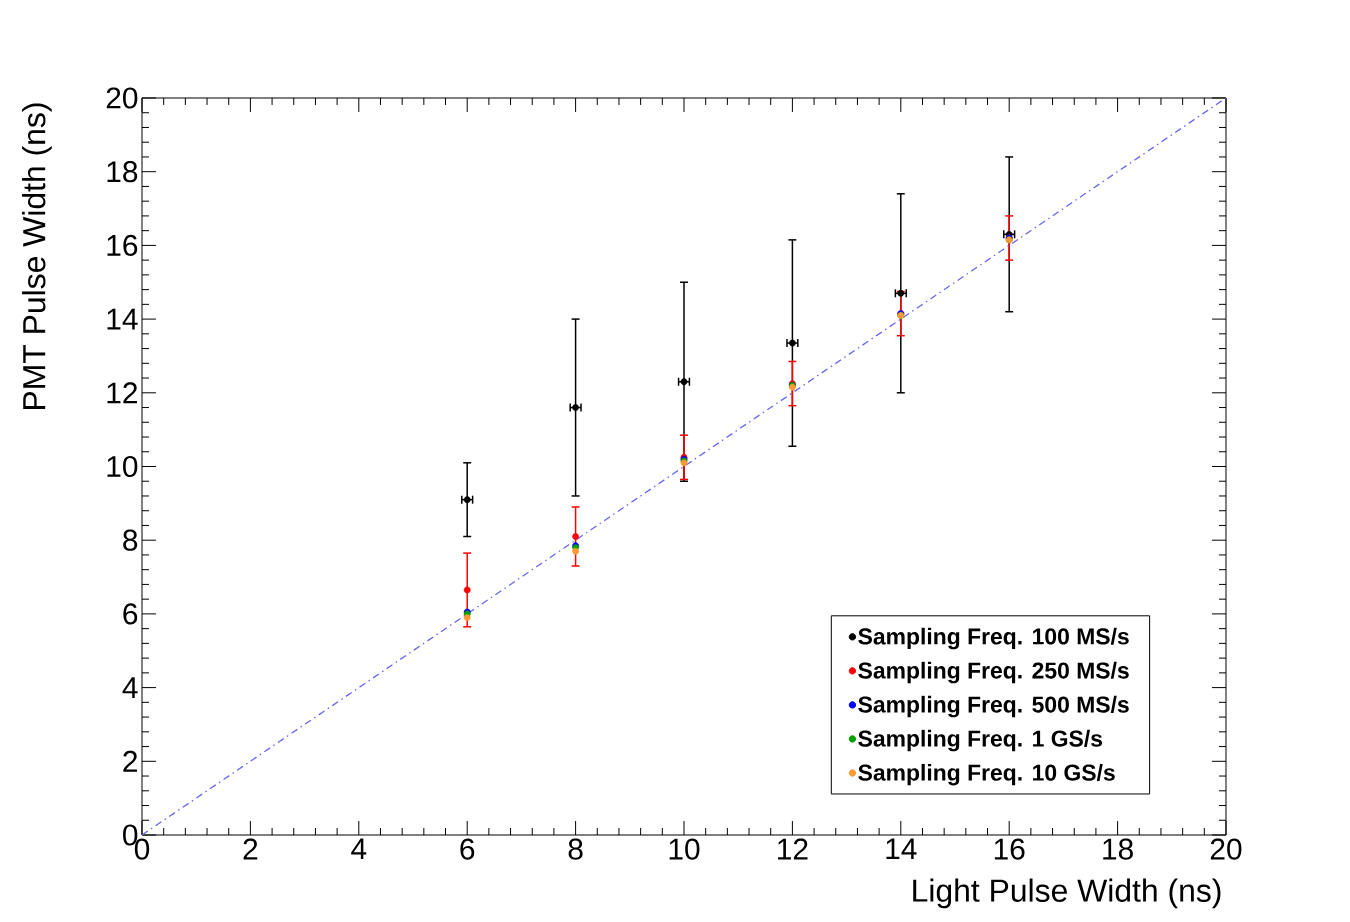  Describe the element at coordinates (1226, 849) in the screenshot. I see `x-tick-label: 20` at that location.